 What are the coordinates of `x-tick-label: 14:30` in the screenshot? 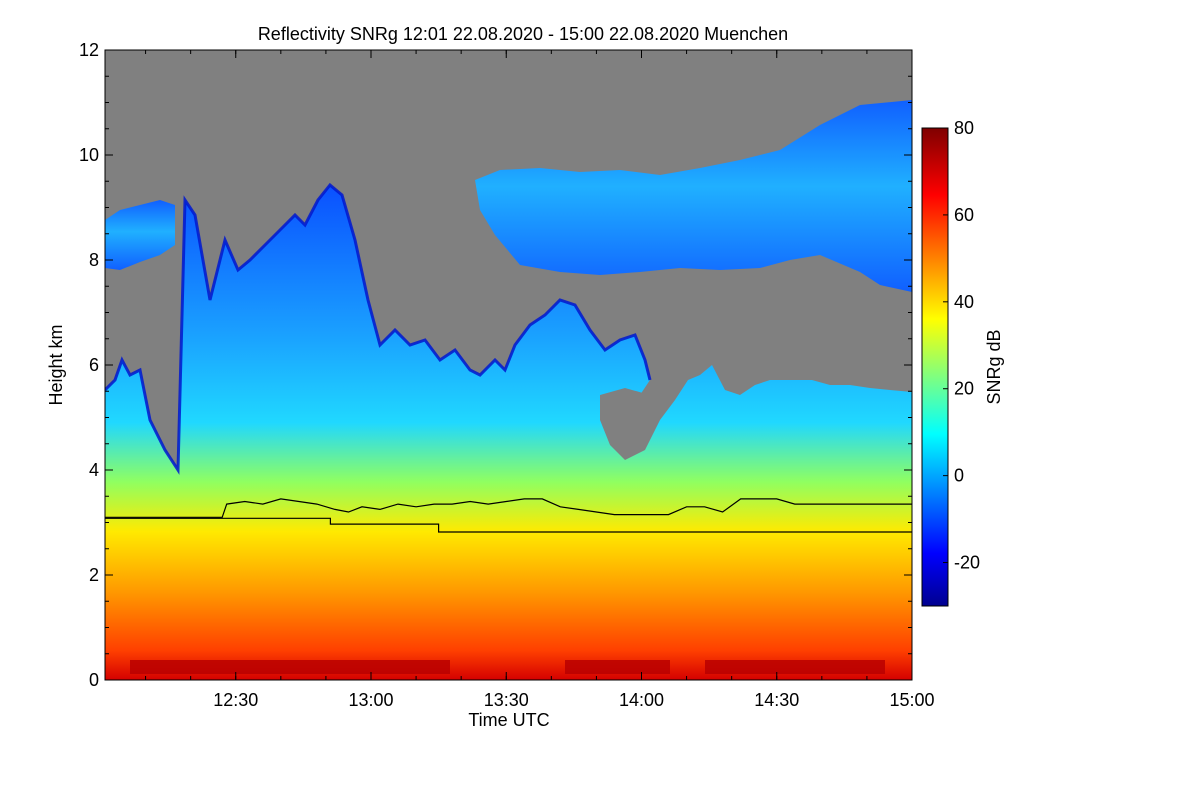 It's located at (776, 700).